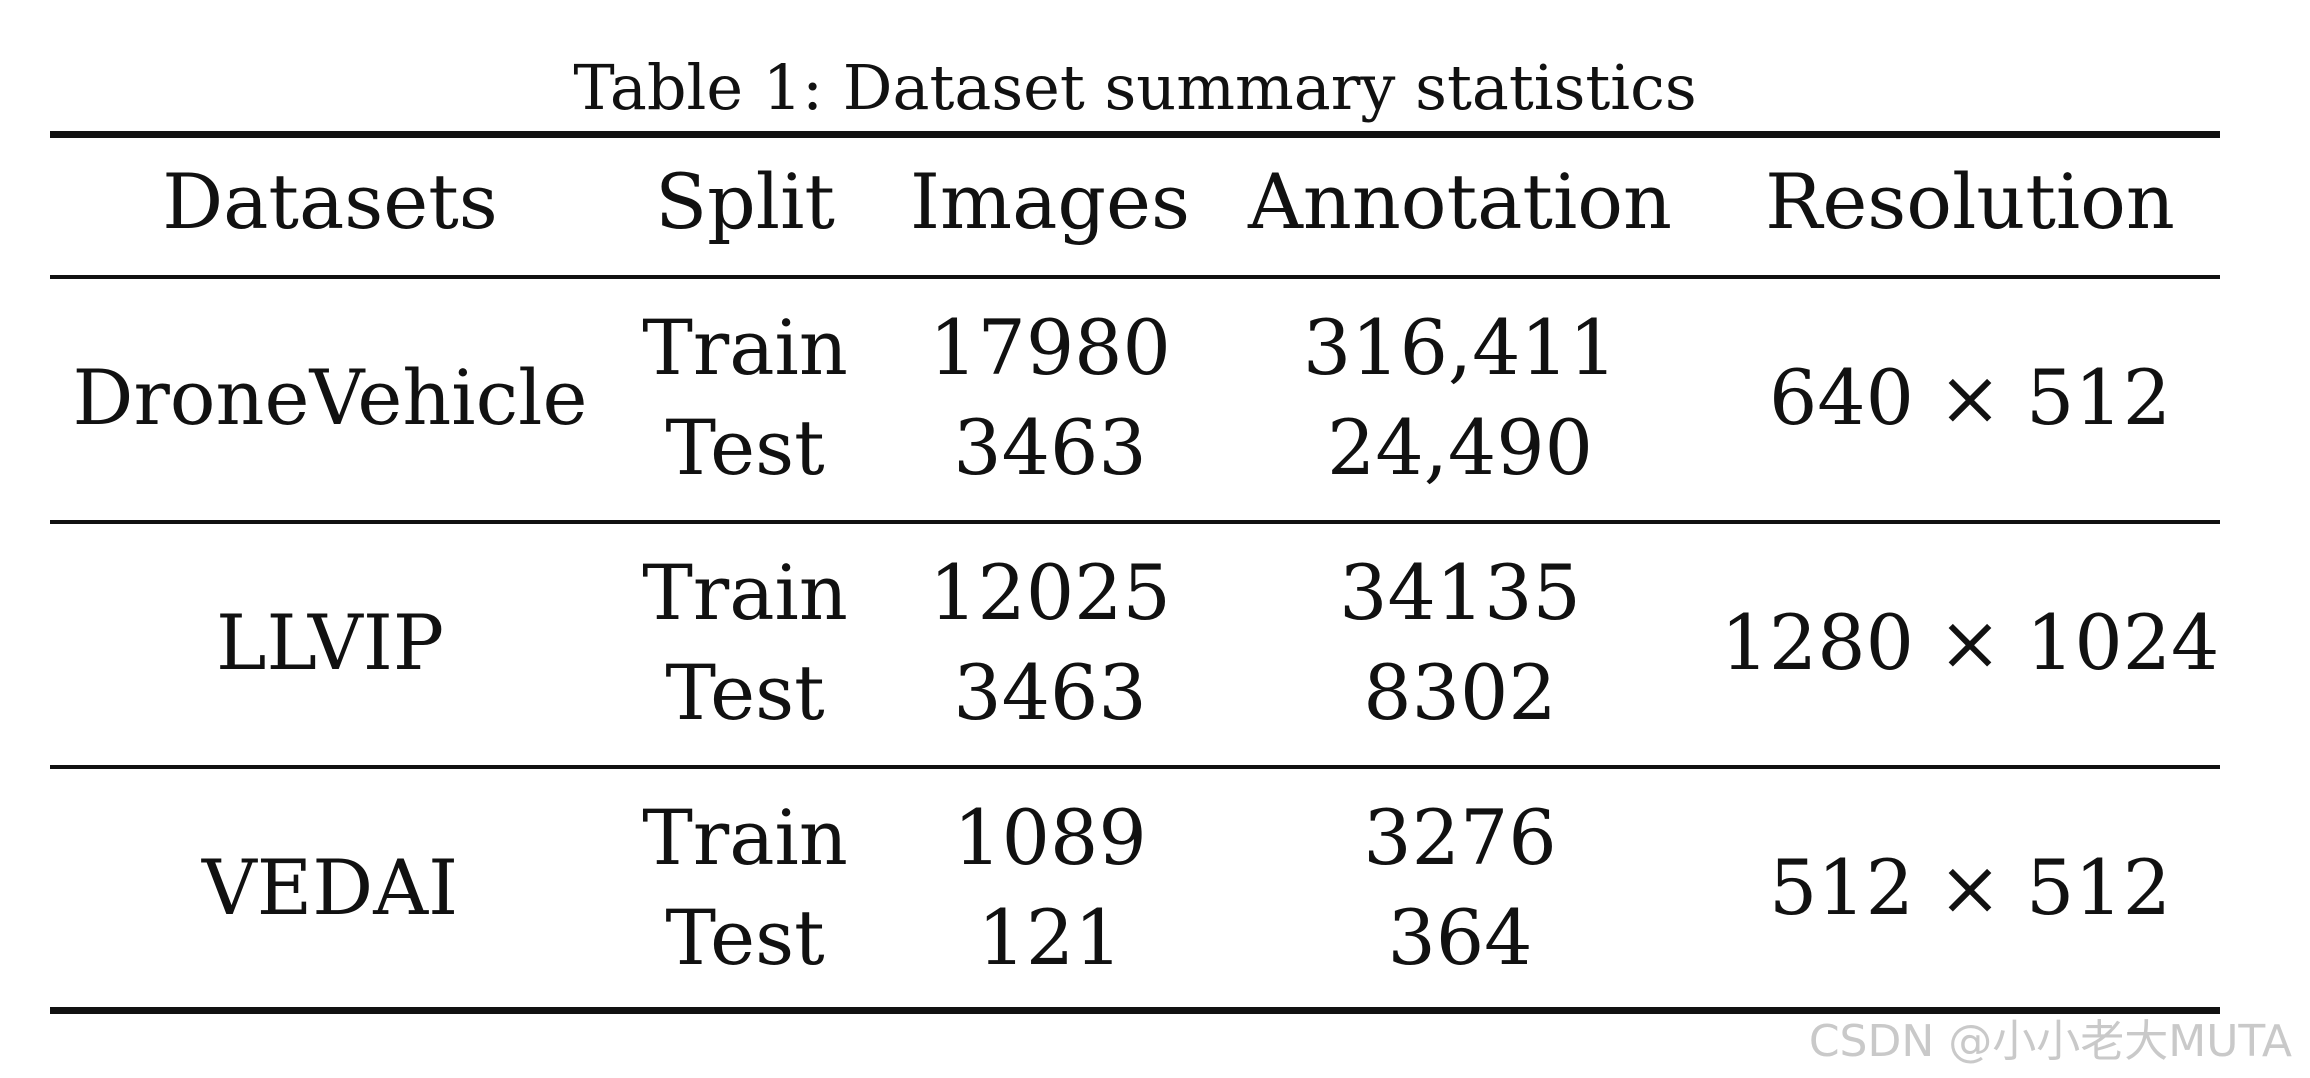  Describe the element at coordinates (330, 201) in the screenshot. I see `header-datasets: Datasets` at that location.